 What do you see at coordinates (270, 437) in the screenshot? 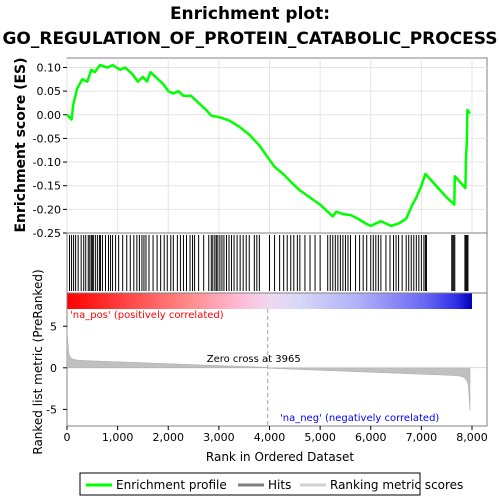
I see `x-tick-label: 4,000` at bounding box center [270, 437].